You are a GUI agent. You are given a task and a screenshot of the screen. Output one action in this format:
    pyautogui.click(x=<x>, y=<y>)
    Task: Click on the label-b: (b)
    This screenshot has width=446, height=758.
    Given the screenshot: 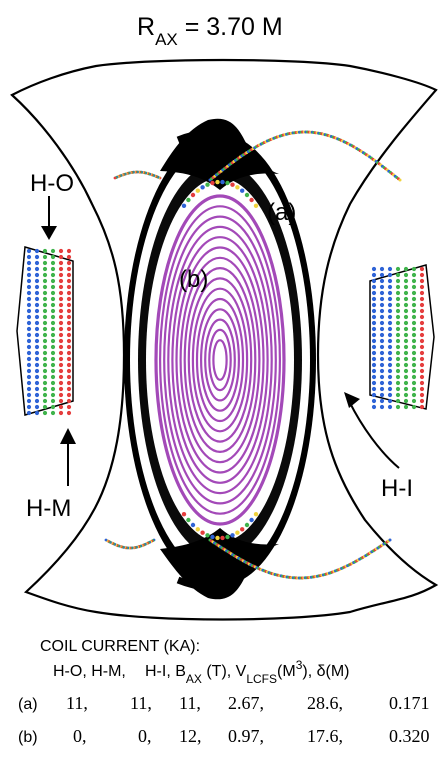 What is the action you would take?
    pyautogui.click(x=193, y=279)
    